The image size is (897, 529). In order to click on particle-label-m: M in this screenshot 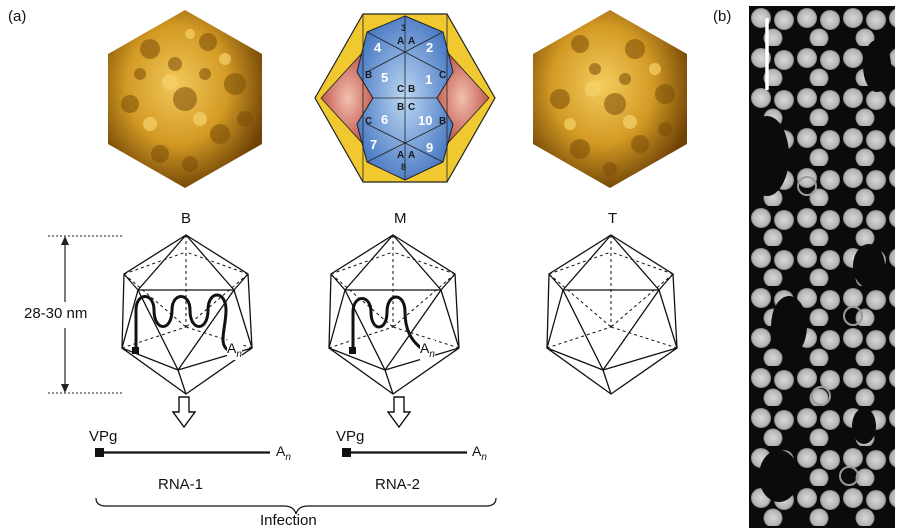, I will do `click(400, 218)`.